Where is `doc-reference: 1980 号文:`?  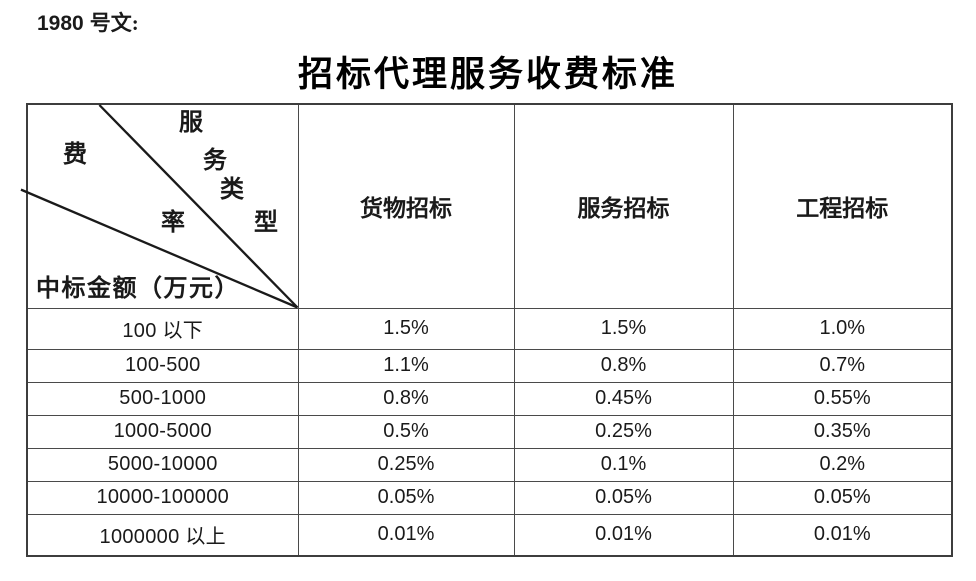
doc-reference: 1980 号文: is located at coordinates (88, 22).